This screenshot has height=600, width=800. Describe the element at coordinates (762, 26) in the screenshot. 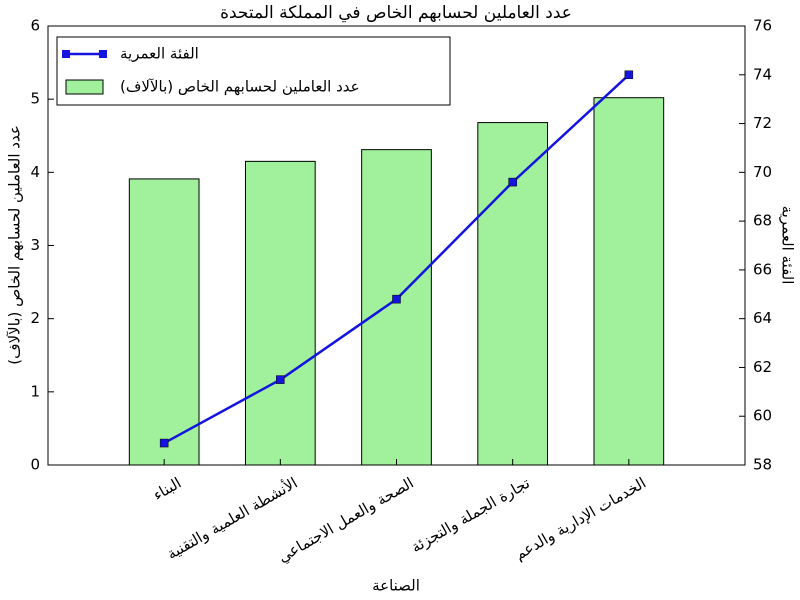

I see `y2-tick-label: 76` at that location.